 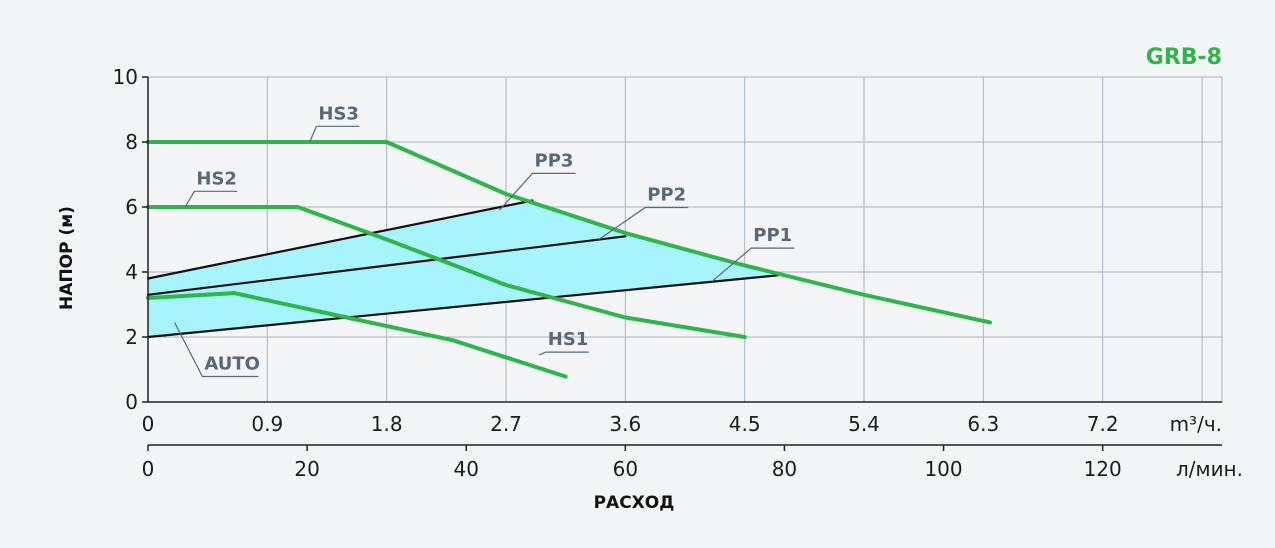 I want to click on x-tick-label-primary-1: 0.9, so click(x=267, y=424).